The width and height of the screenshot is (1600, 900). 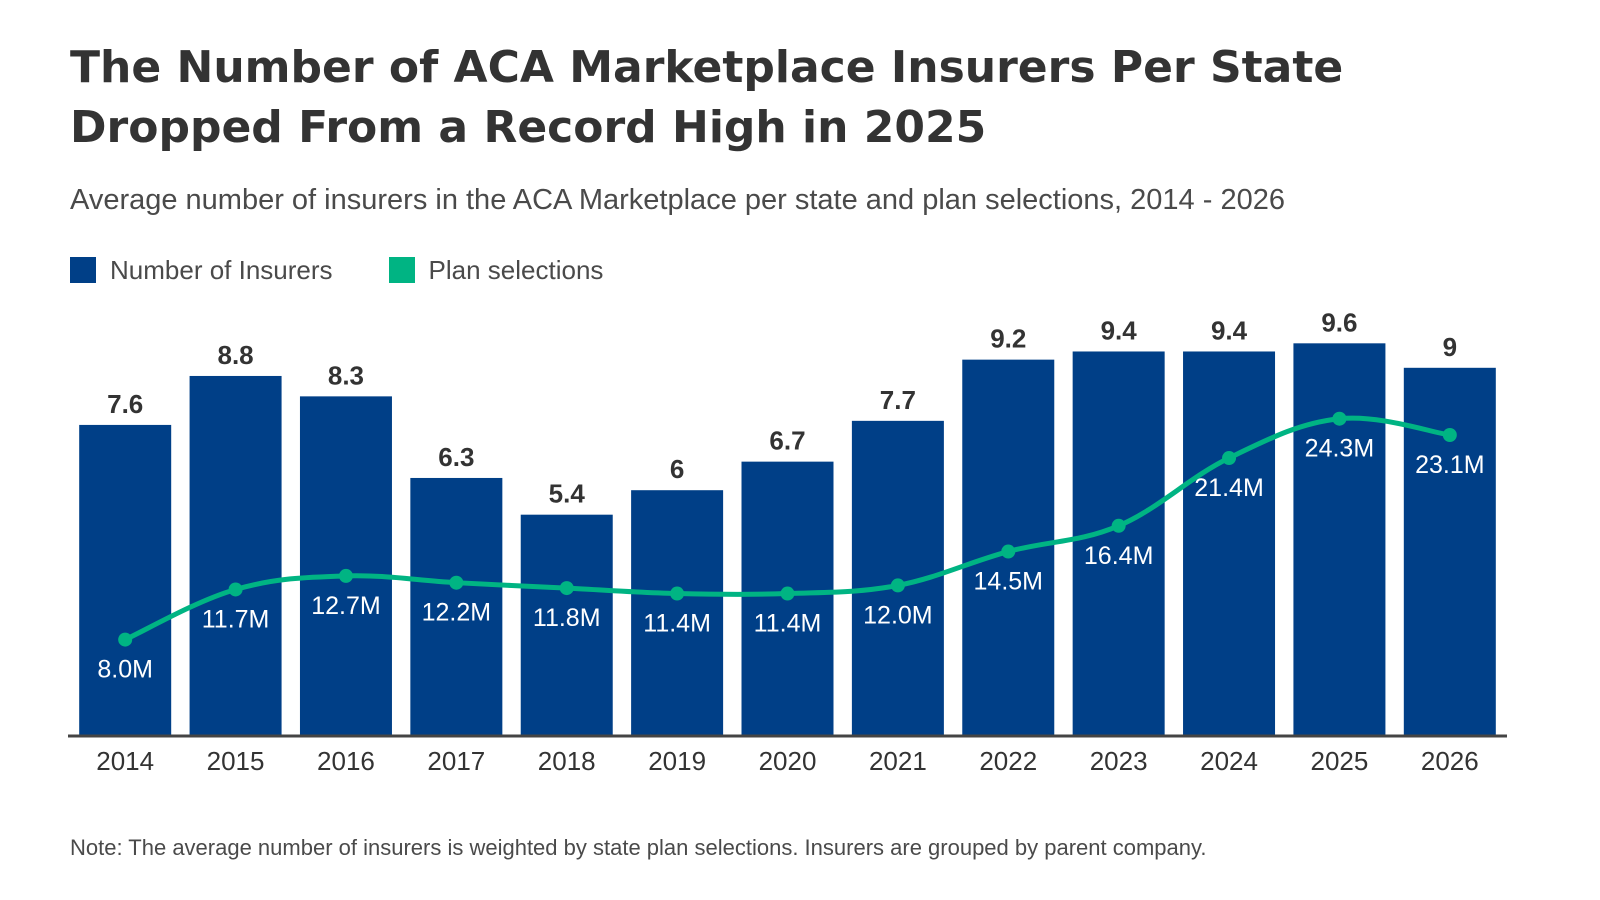 What do you see at coordinates (125, 404) in the screenshot?
I see `bar-label-2014: 7.6` at bounding box center [125, 404].